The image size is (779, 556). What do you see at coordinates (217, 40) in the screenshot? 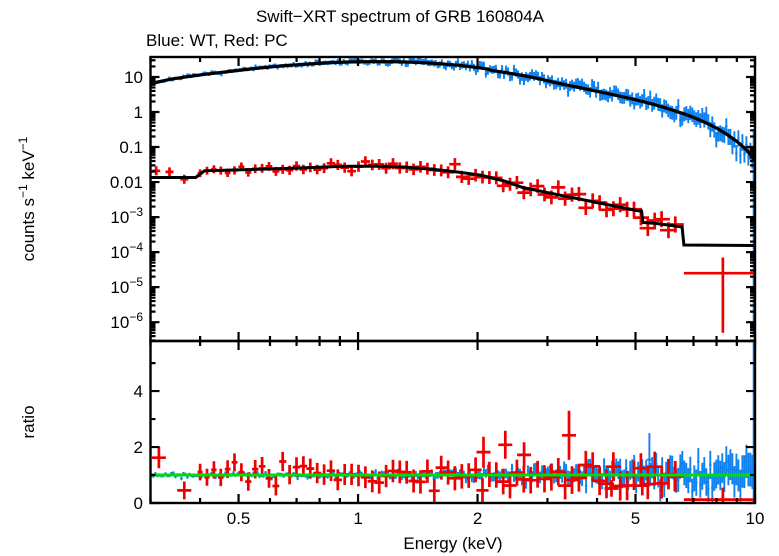
I see `chart-subtitle: Blue: WT, Red: PC` at bounding box center [217, 40].